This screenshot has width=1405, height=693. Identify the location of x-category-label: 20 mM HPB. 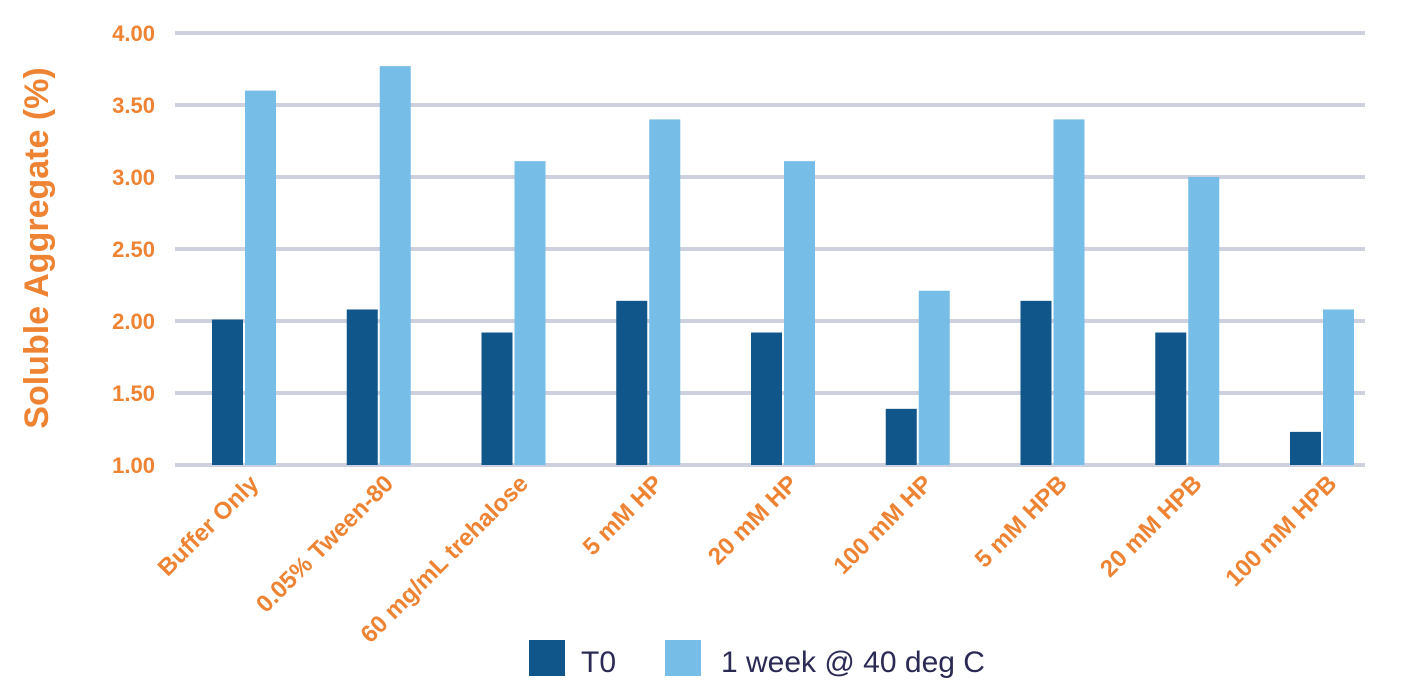
(1151, 526).